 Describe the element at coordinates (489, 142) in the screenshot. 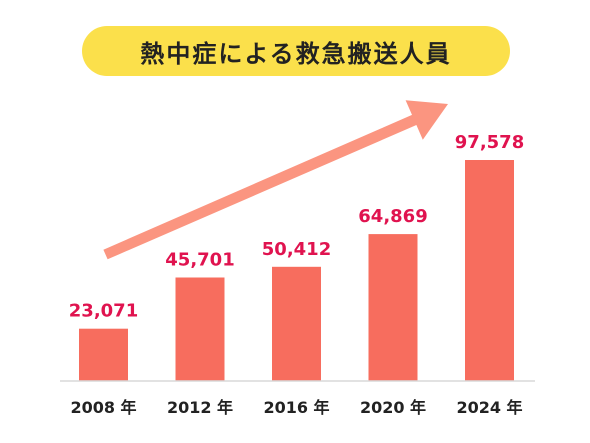

I see `bar-value-label-4: 97,578` at that location.